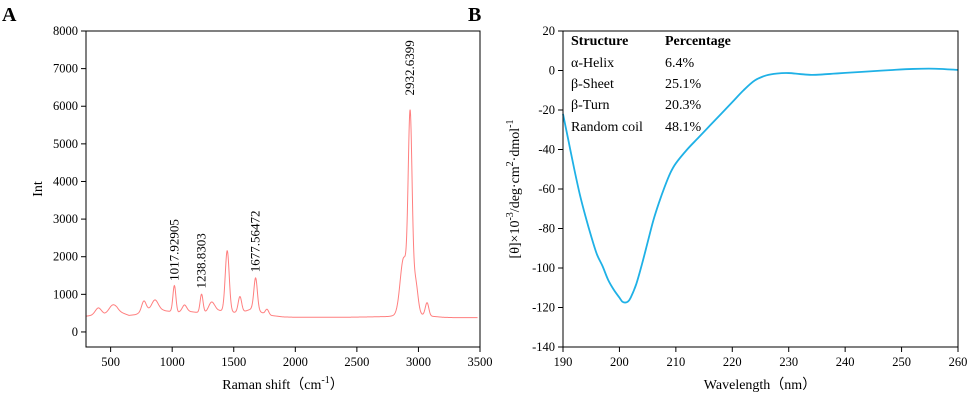 This screenshot has width=969, height=400. Describe the element at coordinates (283, 384) in the screenshot. I see `raman-x-axis-title: Raman shift（cm-1）` at that location.